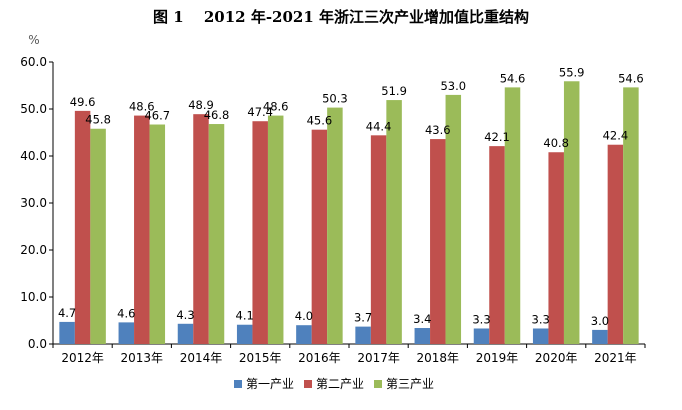  I want to click on y-tick-label: 50.0, so click(33, 109).